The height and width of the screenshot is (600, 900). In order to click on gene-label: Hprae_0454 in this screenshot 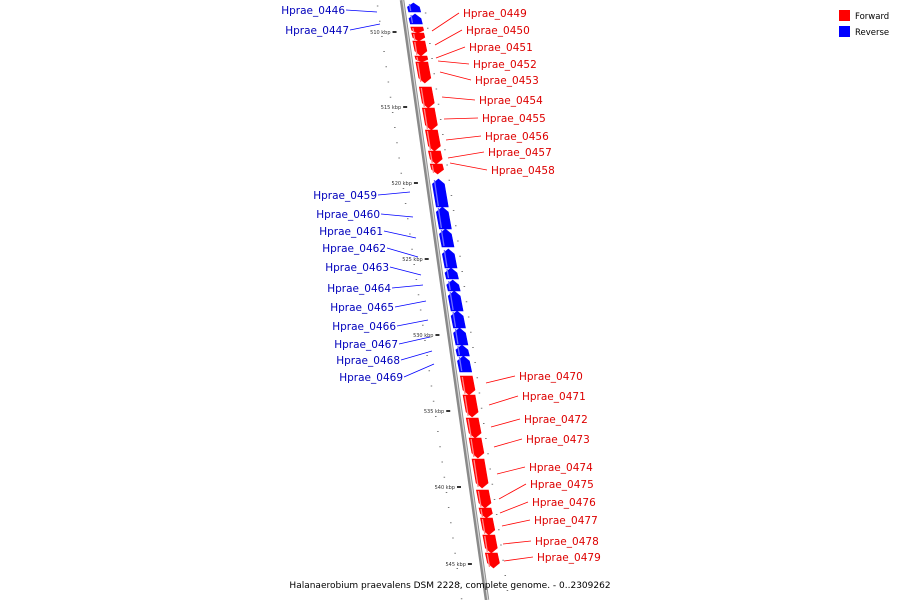, I will do `click(511, 101)`.